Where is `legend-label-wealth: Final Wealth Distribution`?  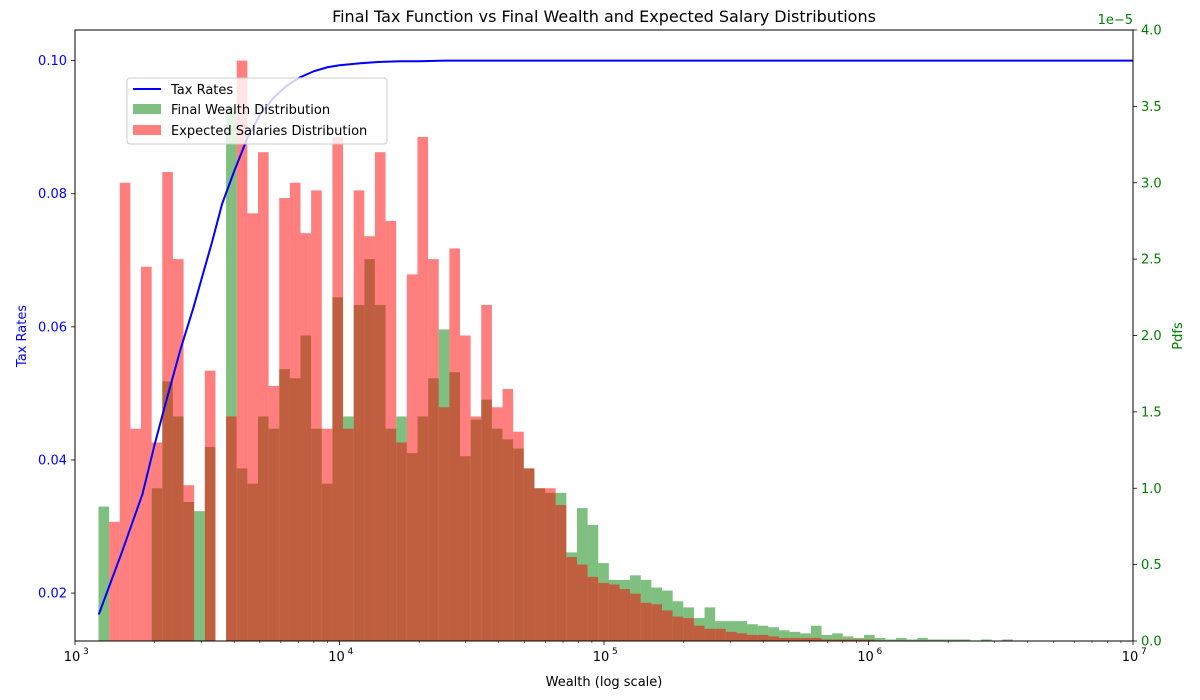 legend-label-wealth: Final Wealth Distribution is located at coordinates (250, 110).